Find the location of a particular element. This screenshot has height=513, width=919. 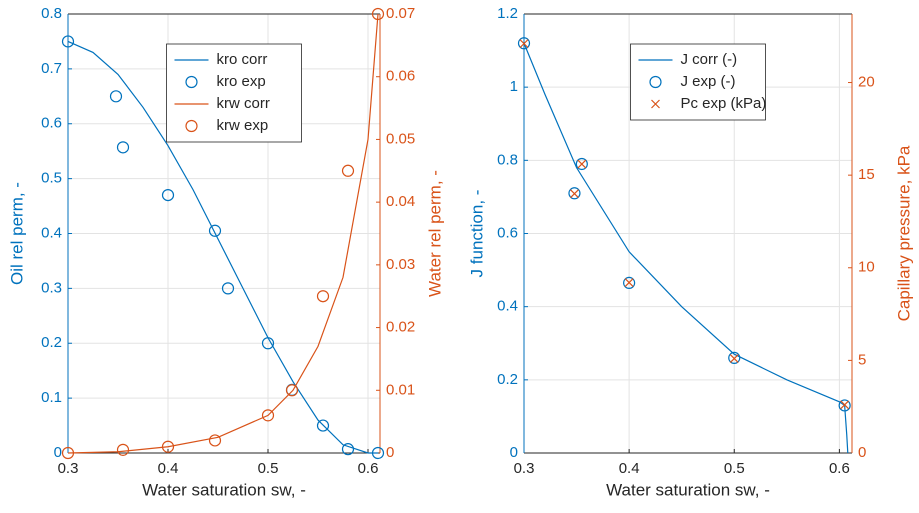

y-tick-label: 0.1 is located at coordinates (51, 397).